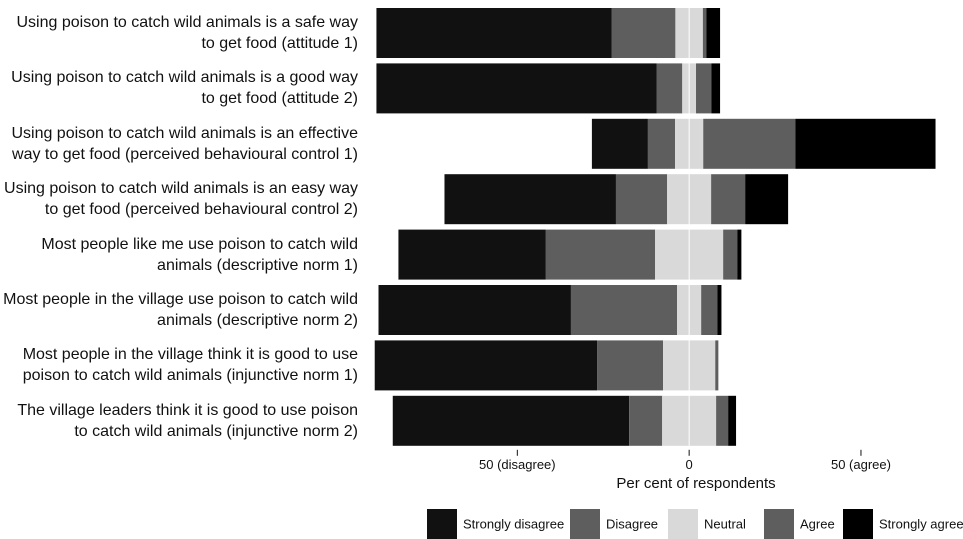  What do you see at coordinates (689, 464) in the screenshot?
I see `x-tick-label: 0` at bounding box center [689, 464].